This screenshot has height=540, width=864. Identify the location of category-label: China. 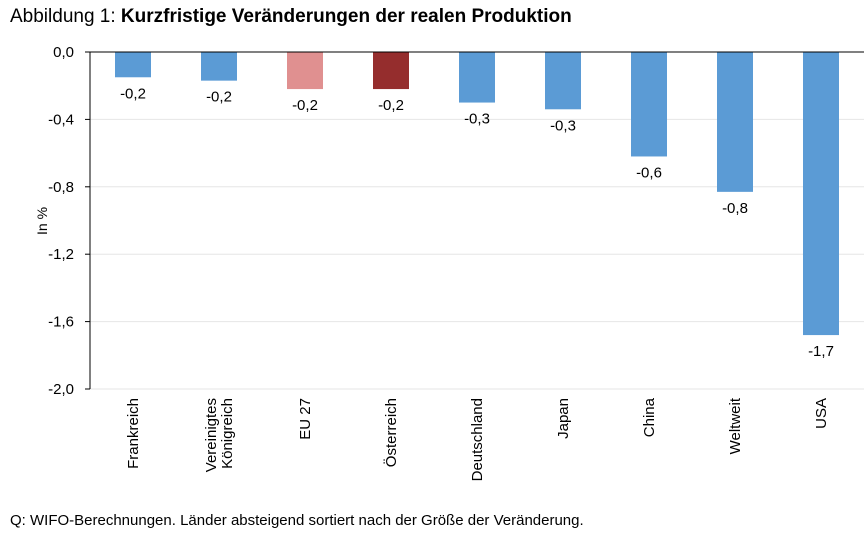
(649, 417).